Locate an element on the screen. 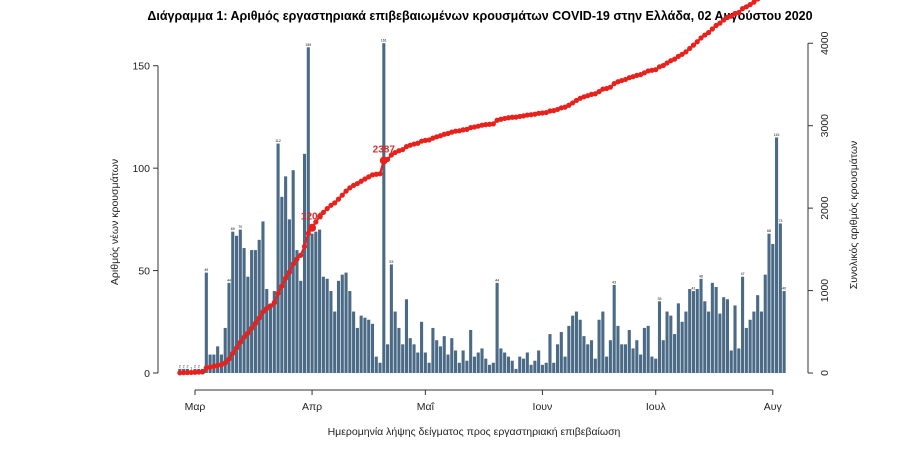  right-axis-tick-label: 2000 is located at coordinates (825, 208).